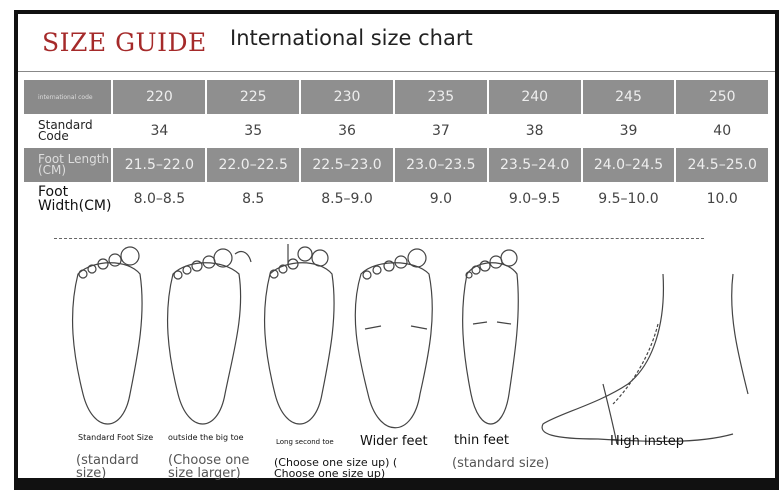 This screenshot has width=781, height=493. Describe the element at coordinates (647, 441) in the screenshot. I see `foot-type-high-instep-label: High instep` at that location.